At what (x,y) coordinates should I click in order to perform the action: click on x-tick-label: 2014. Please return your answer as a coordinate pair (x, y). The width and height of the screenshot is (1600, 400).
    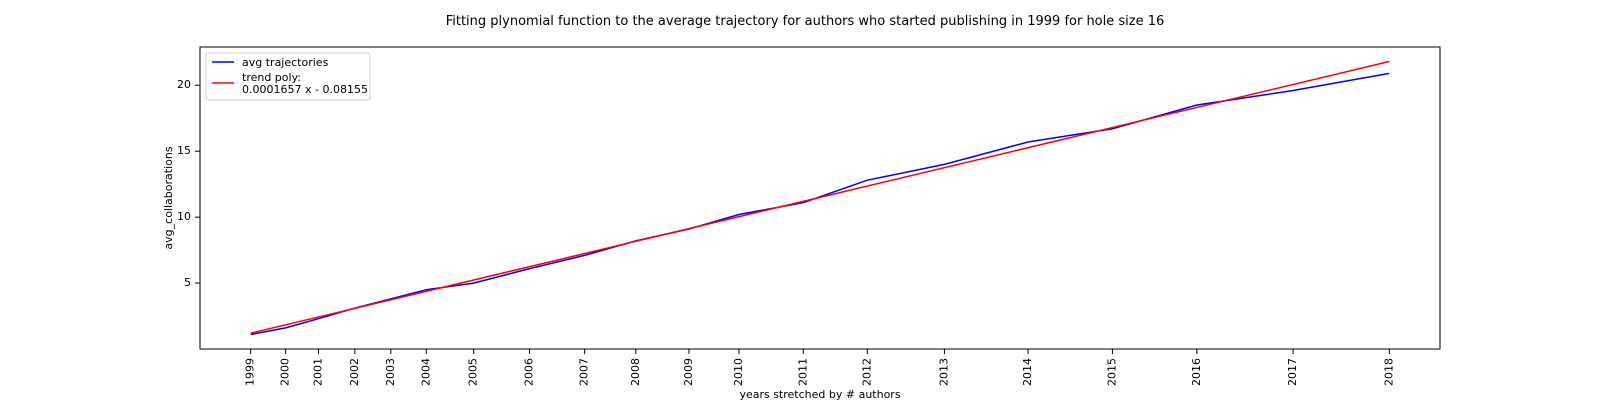
    Looking at the image, I should click on (1027, 372).